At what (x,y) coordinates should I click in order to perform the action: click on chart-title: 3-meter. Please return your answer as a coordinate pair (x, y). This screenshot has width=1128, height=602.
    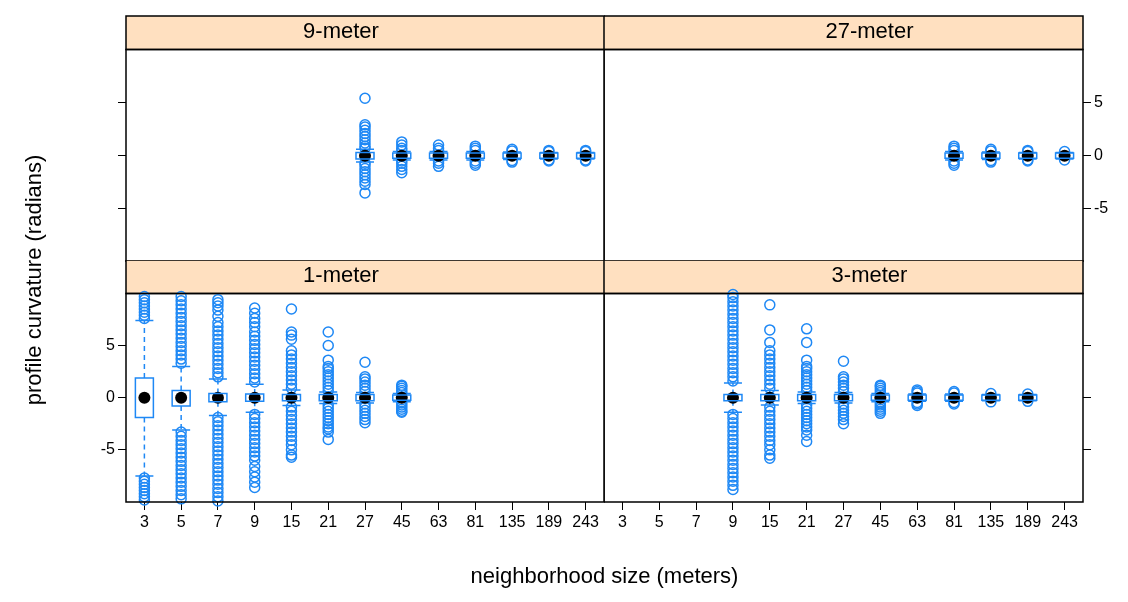
    Looking at the image, I should click on (869, 275).